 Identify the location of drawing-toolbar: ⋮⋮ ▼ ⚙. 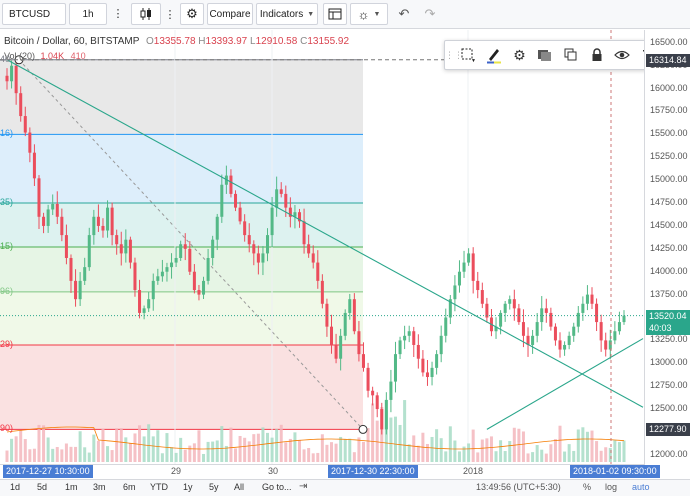
(544, 55).